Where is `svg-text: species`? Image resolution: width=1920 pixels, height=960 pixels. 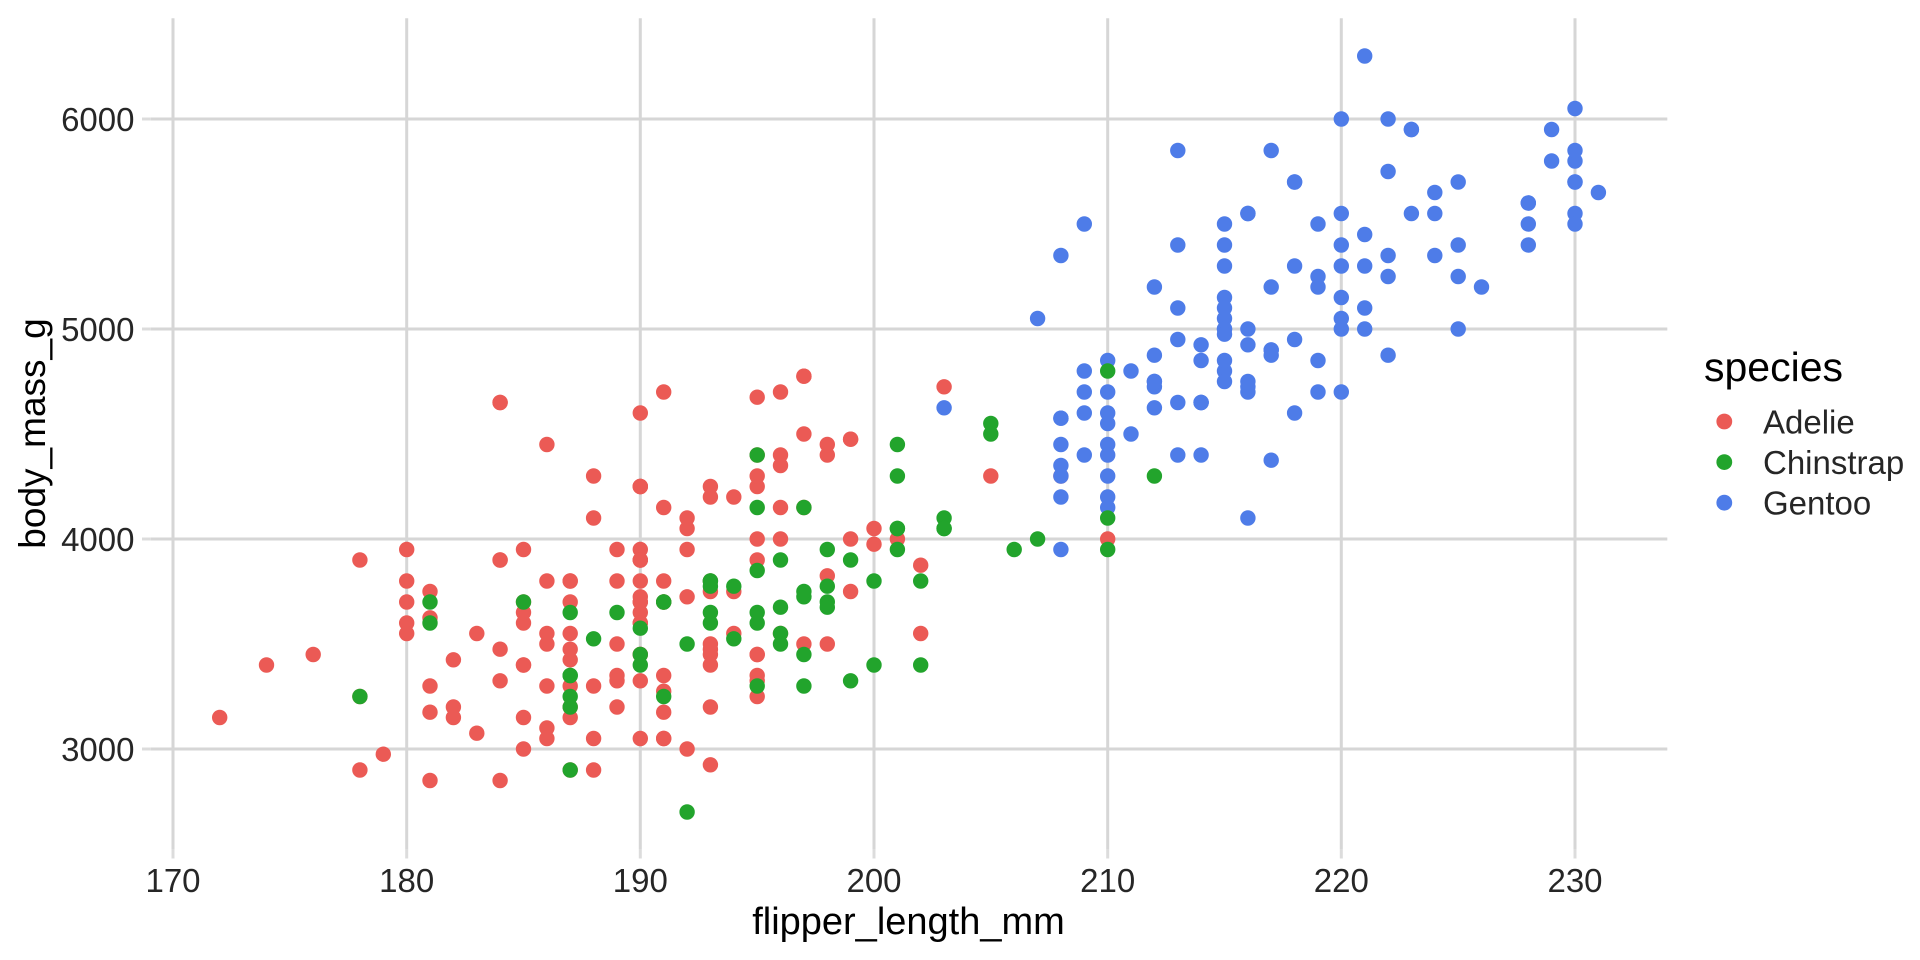 svg-text: species is located at coordinates (1773, 367).